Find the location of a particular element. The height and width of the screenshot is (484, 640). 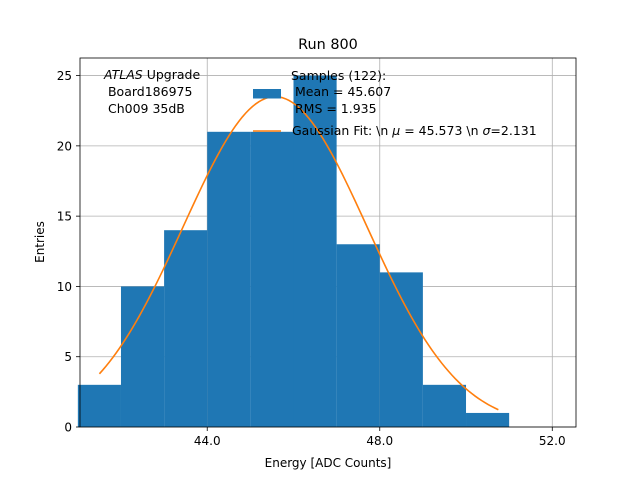

x-axis-ticks: 44.0 48.0 52.0 is located at coordinates (380, 437).